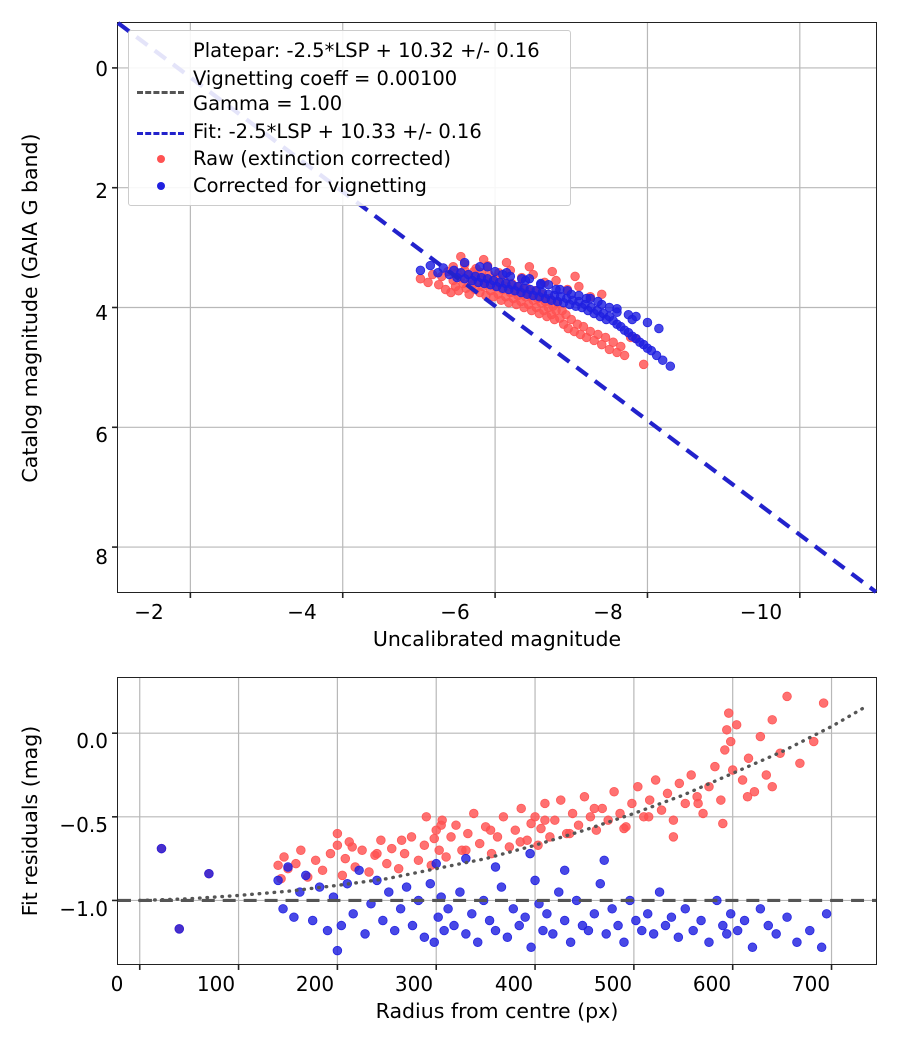  What do you see at coordinates (101, 313) in the screenshot?
I see `top-ytick-4: 4` at bounding box center [101, 313].